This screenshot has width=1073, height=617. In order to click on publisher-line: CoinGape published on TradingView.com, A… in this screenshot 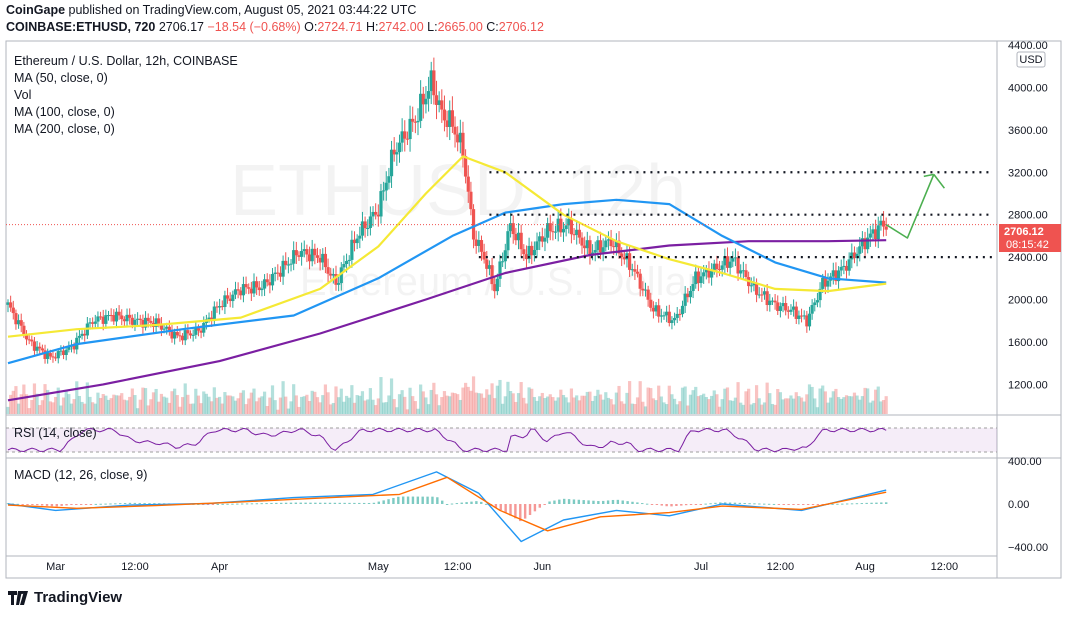, I will do `click(275, 10)`.